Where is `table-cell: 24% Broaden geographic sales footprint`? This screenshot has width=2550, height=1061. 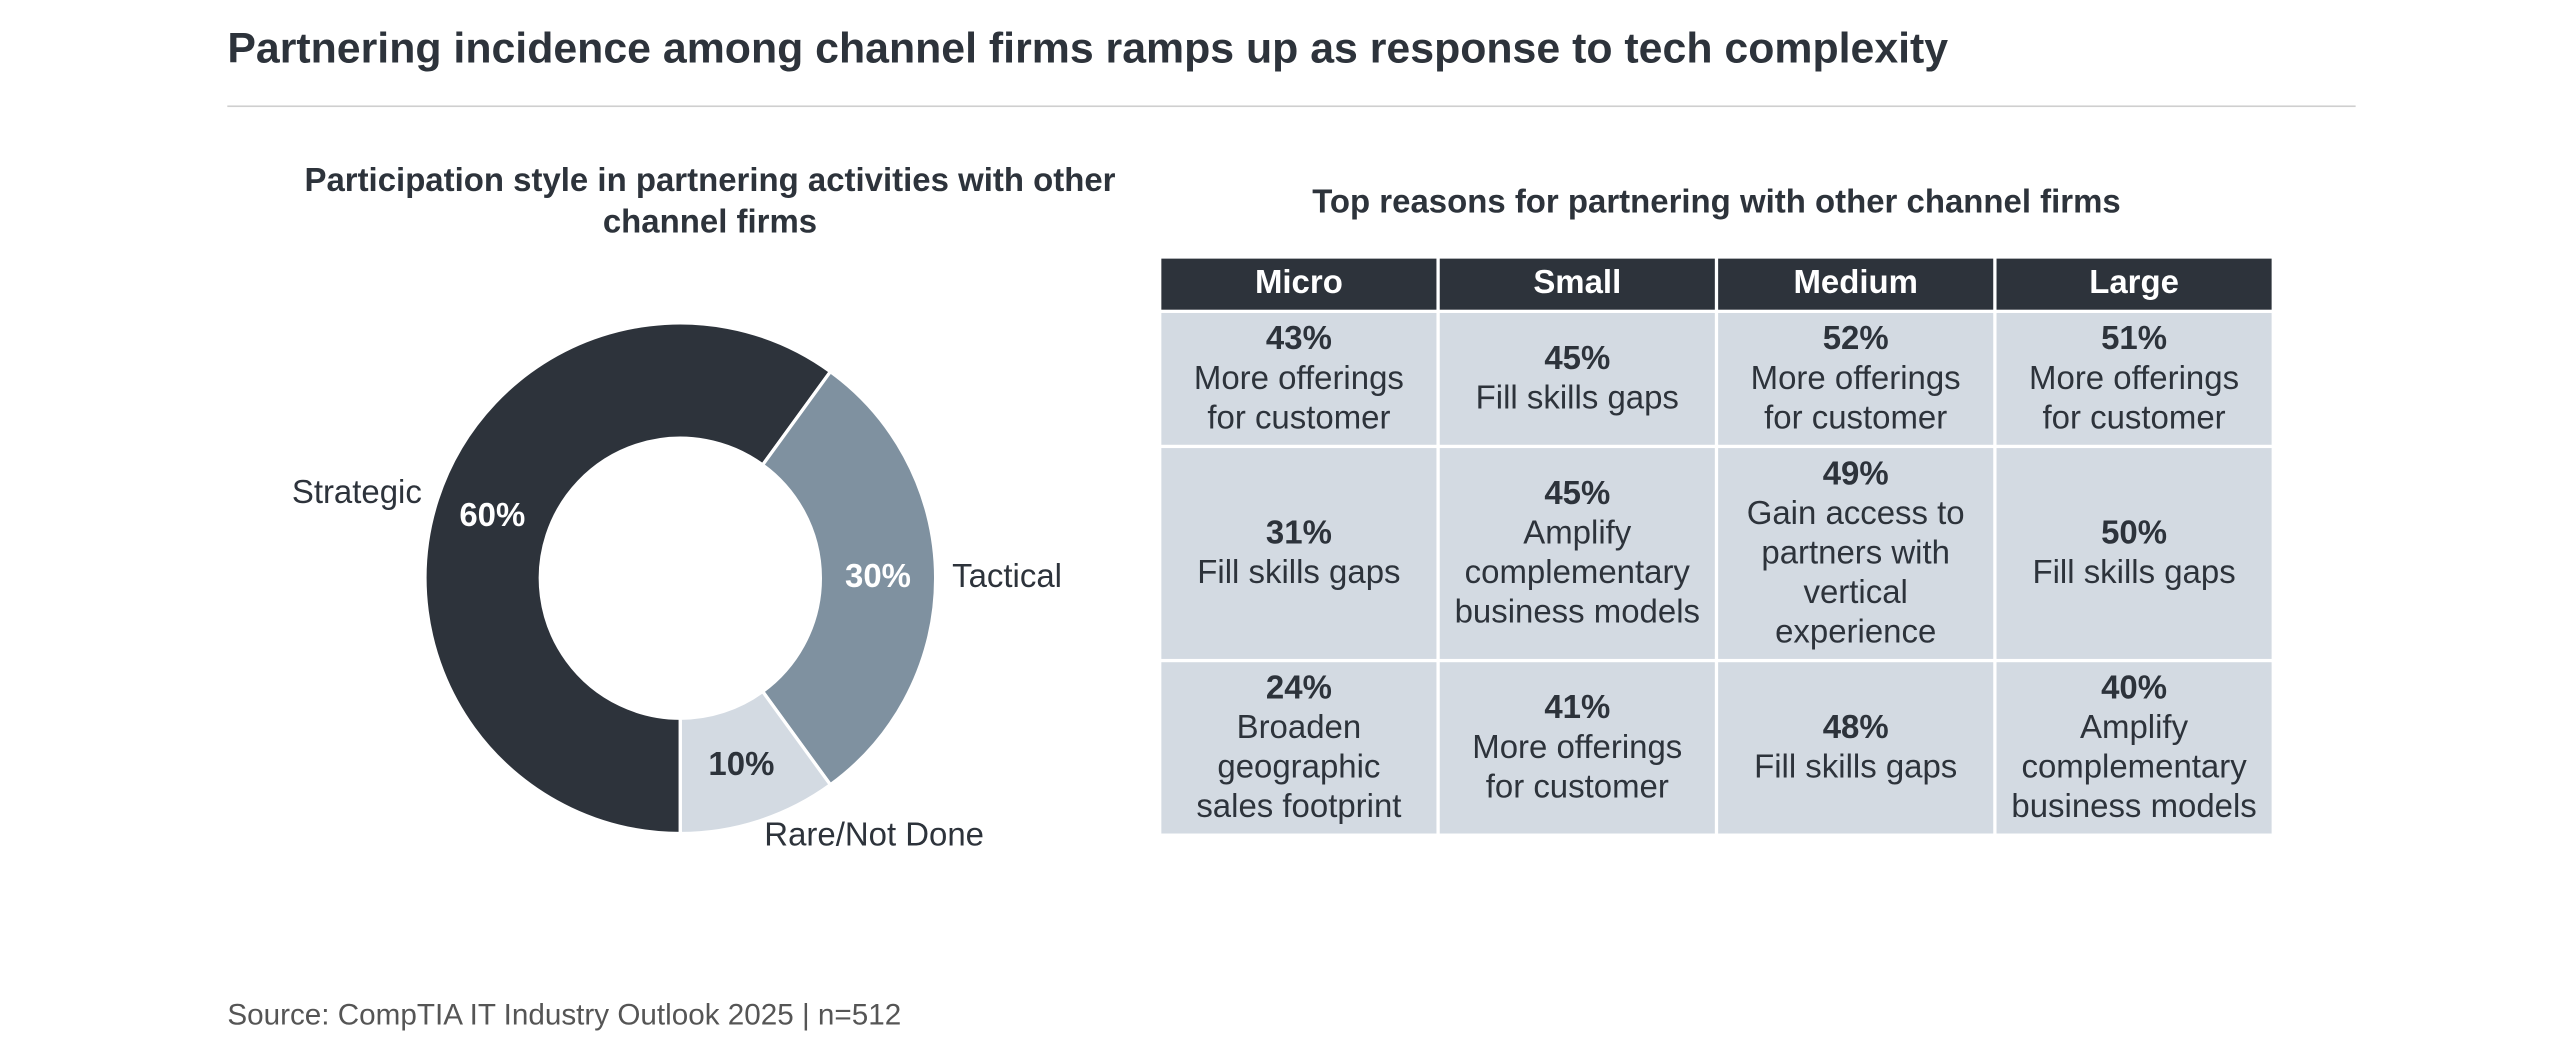 table-cell: 24% Broaden geographic sales footprint is located at coordinates (1299, 748).